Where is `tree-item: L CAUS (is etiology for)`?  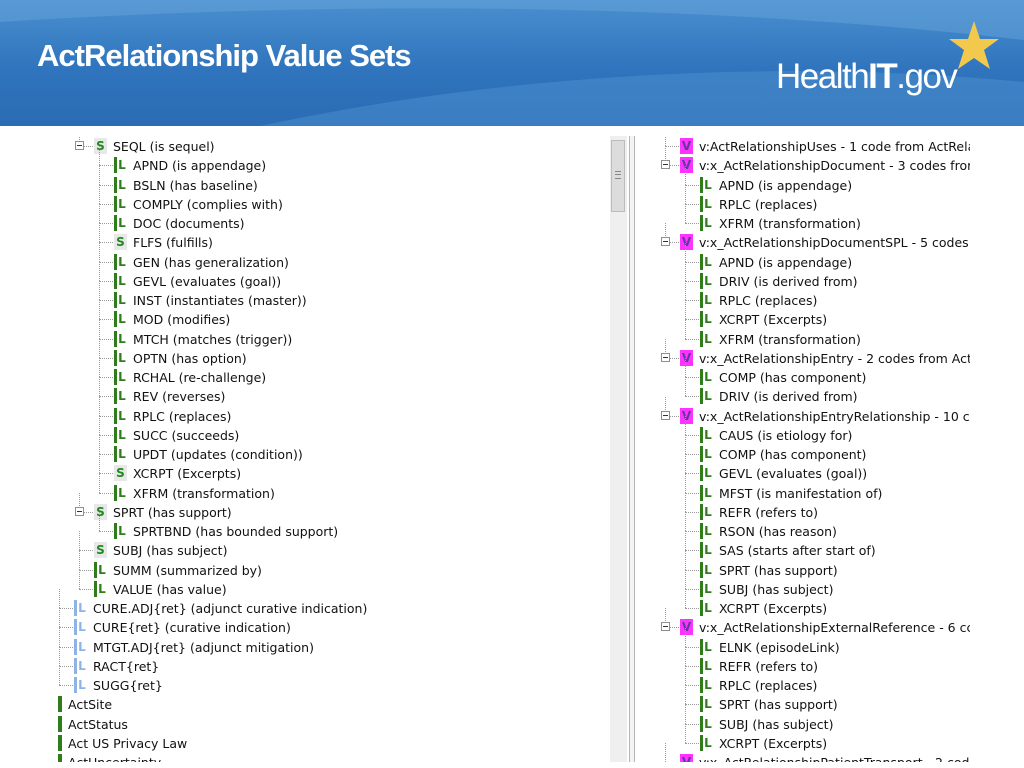
tree-item: L CAUS (is etiology for) is located at coordinates (813, 430).